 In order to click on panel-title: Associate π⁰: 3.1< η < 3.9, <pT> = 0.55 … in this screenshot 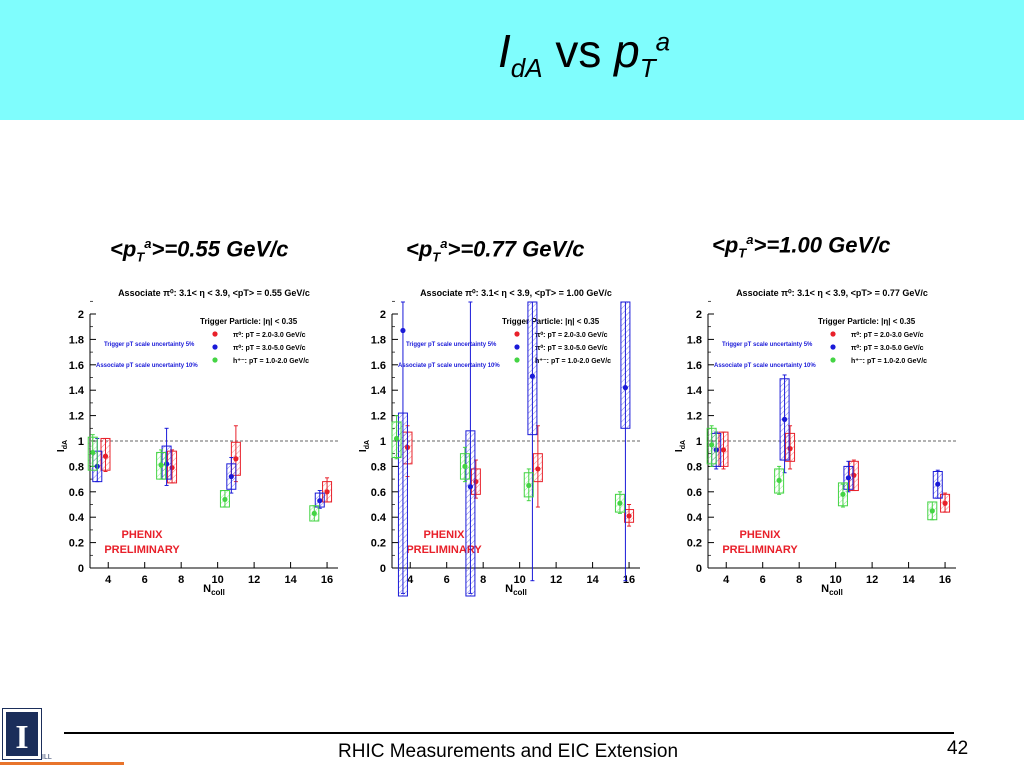, I will do `click(214, 293)`.